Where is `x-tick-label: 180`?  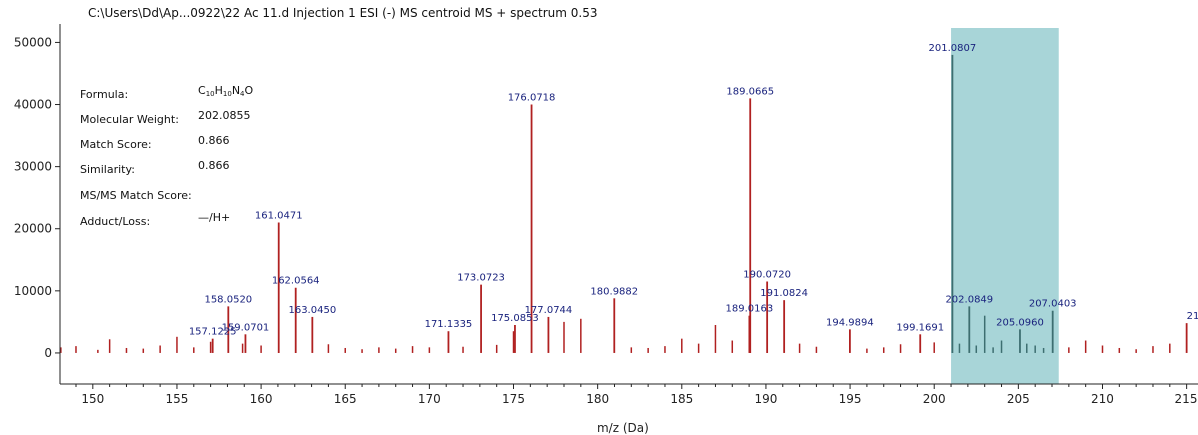
x-tick-label: 180 is located at coordinates (597, 399).